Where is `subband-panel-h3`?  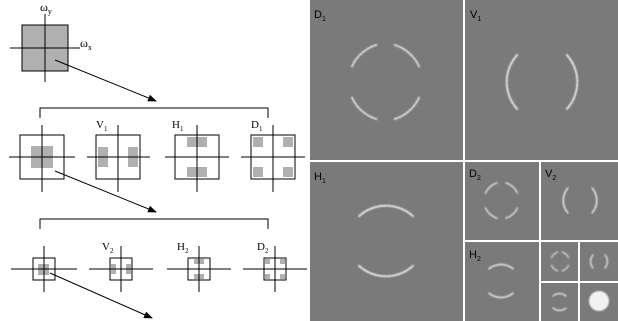
subband-panel-h3 is located at coordinates (559, 302).